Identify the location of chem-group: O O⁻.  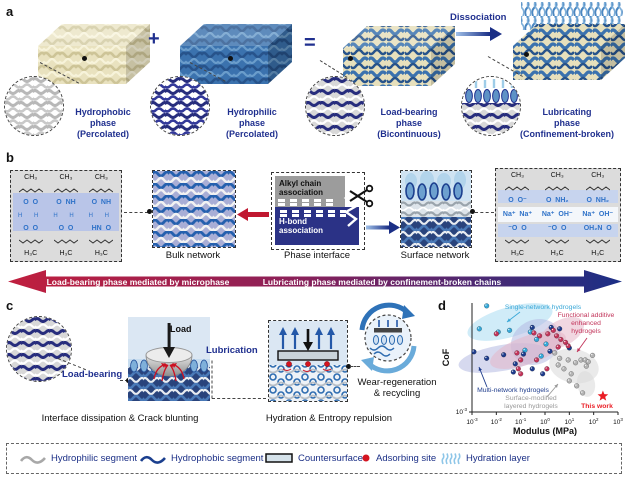
(517, 201).